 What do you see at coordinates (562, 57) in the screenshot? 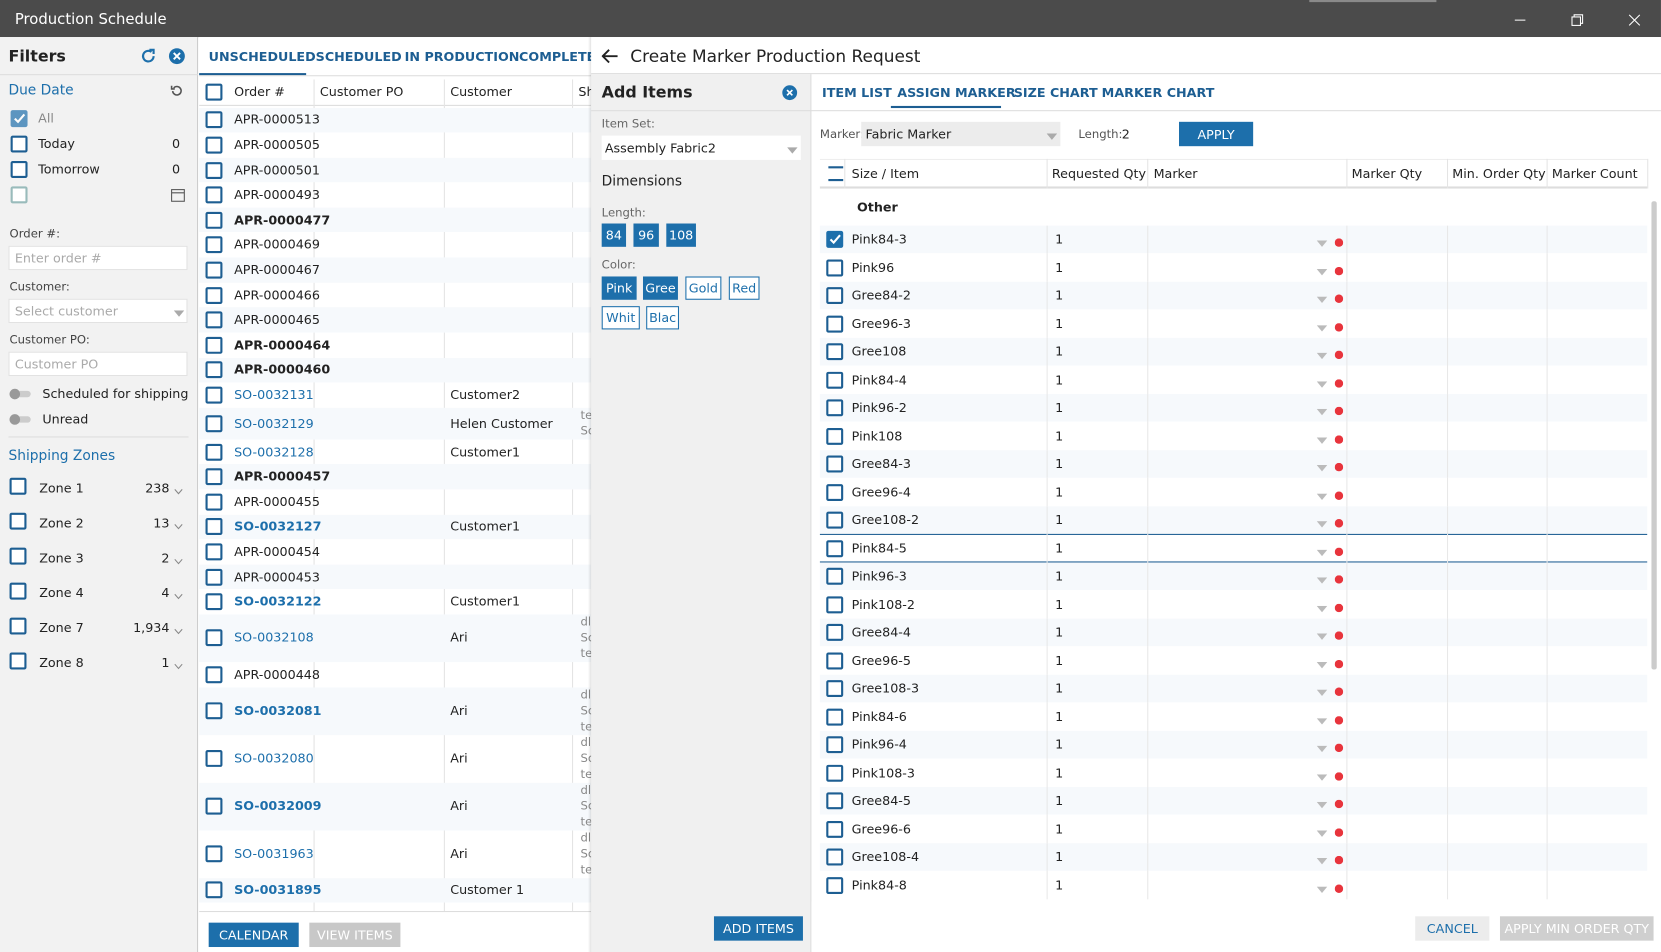
I see `orders-tab: COMPLETED` at bounding box center [562, 57].